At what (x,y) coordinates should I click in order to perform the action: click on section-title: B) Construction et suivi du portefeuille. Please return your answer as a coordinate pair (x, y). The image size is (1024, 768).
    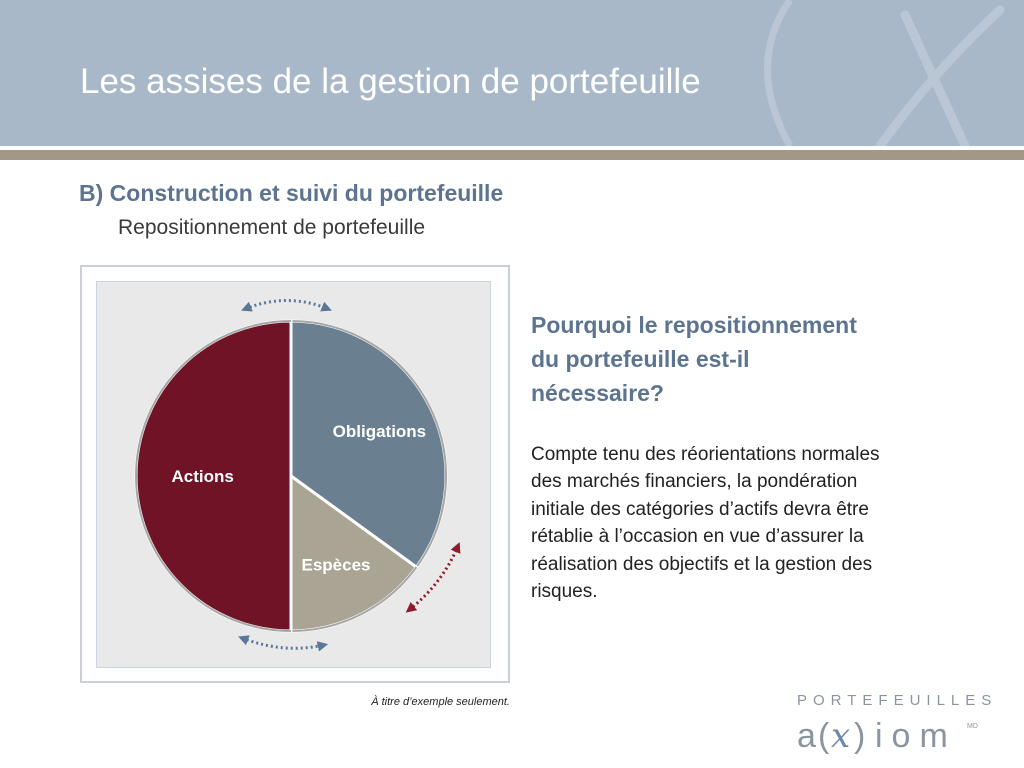
    Looking at the image, I should click on (291, 193).